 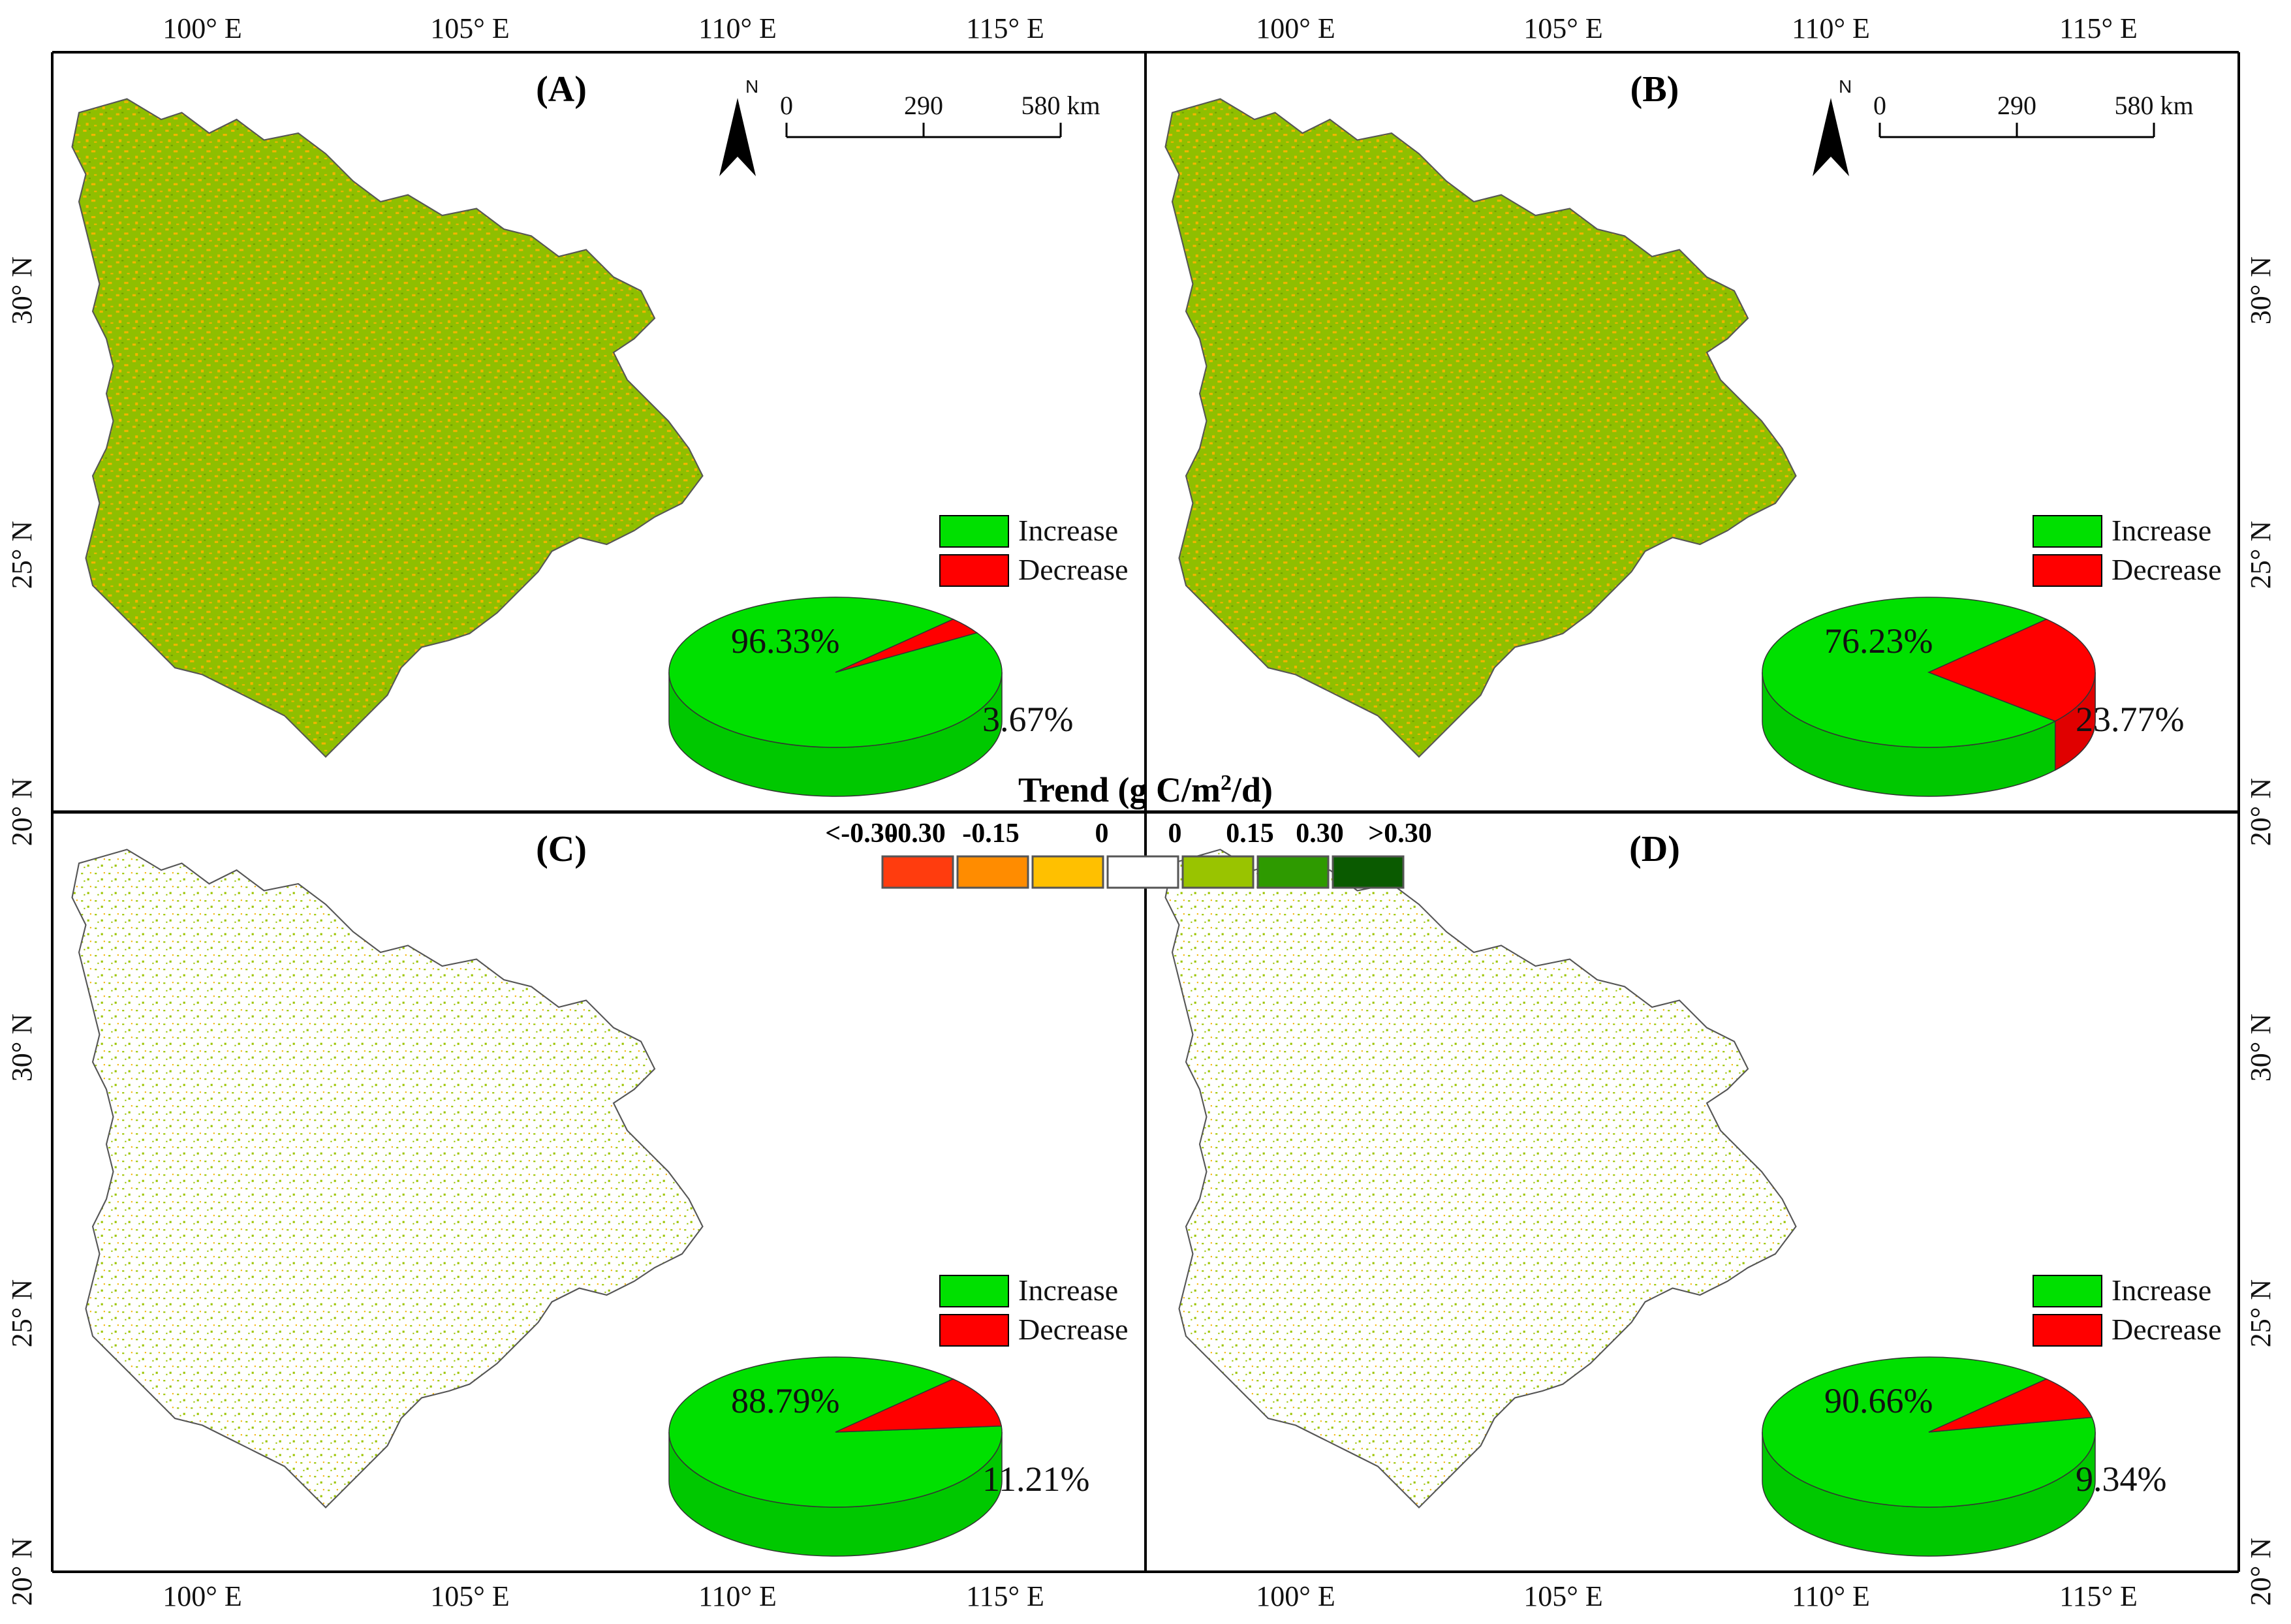 I want to click on colorbar-label: >0.30, so click(x=1399, y=834).